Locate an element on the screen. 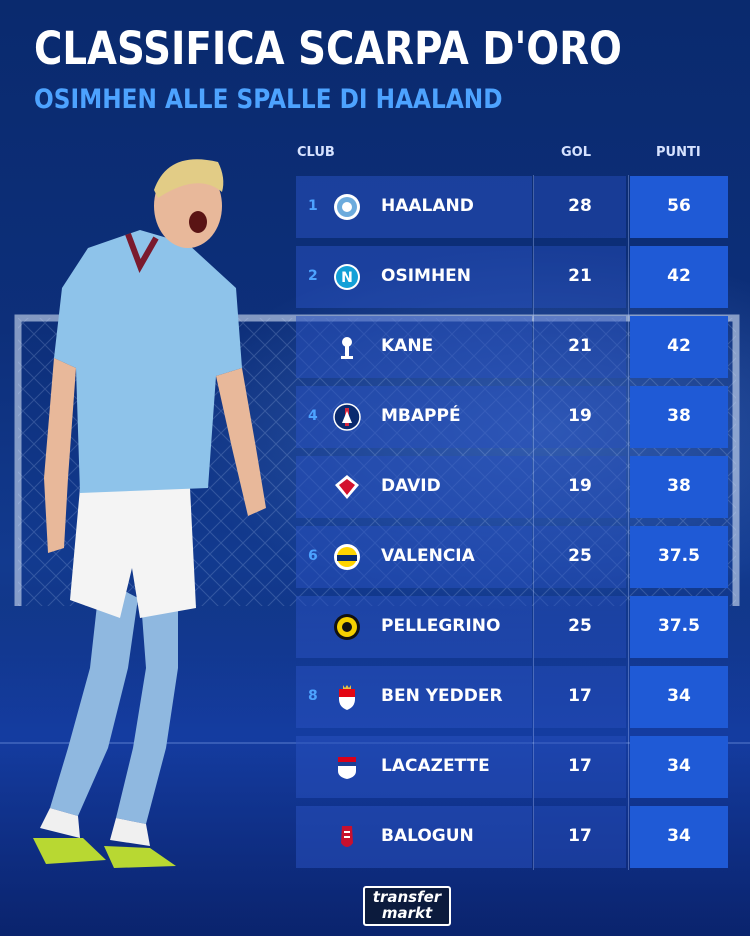 The width and height of the screenshot is (750, 936). column-header-punti: PUNTI is located at coordinates (678, 152).